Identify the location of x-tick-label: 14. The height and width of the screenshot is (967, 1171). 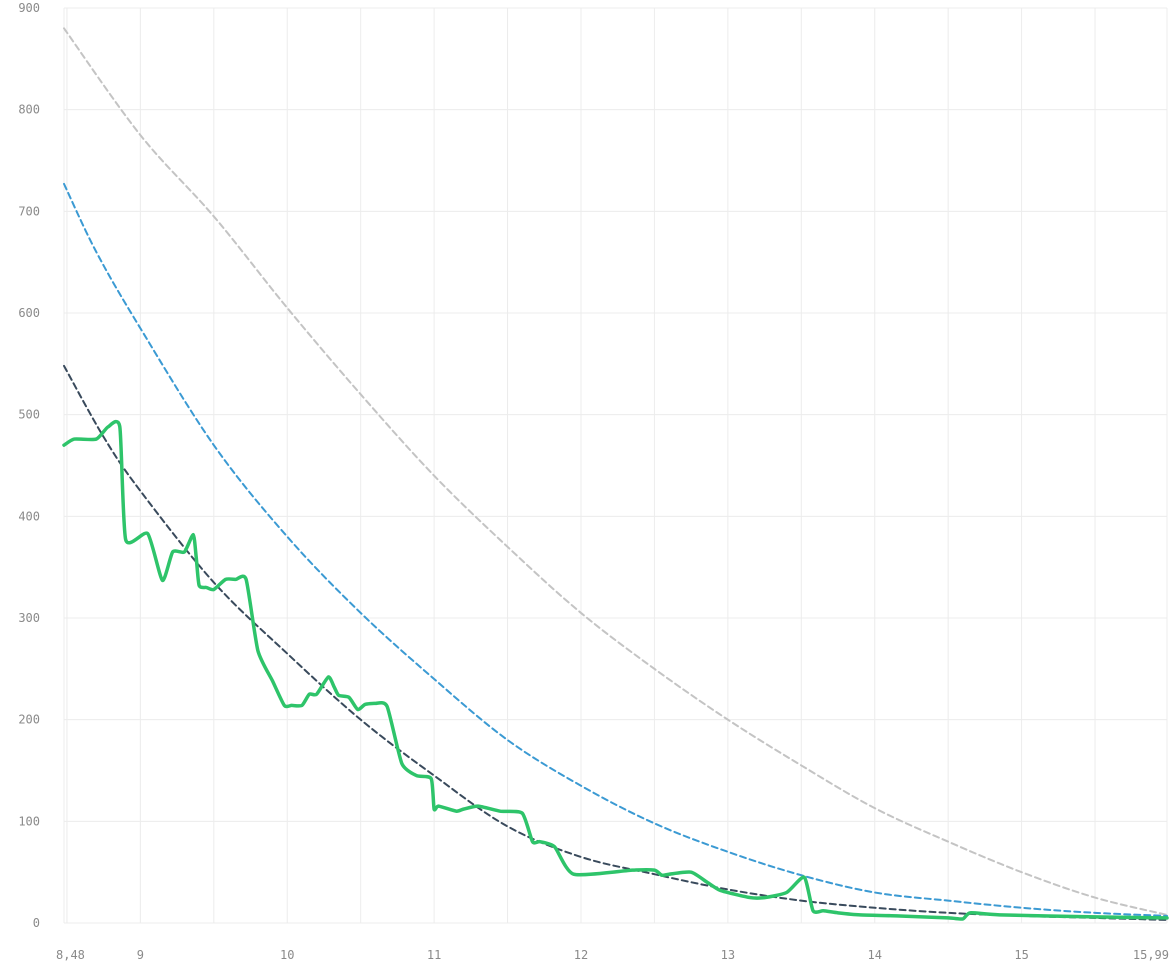
(875, 955).